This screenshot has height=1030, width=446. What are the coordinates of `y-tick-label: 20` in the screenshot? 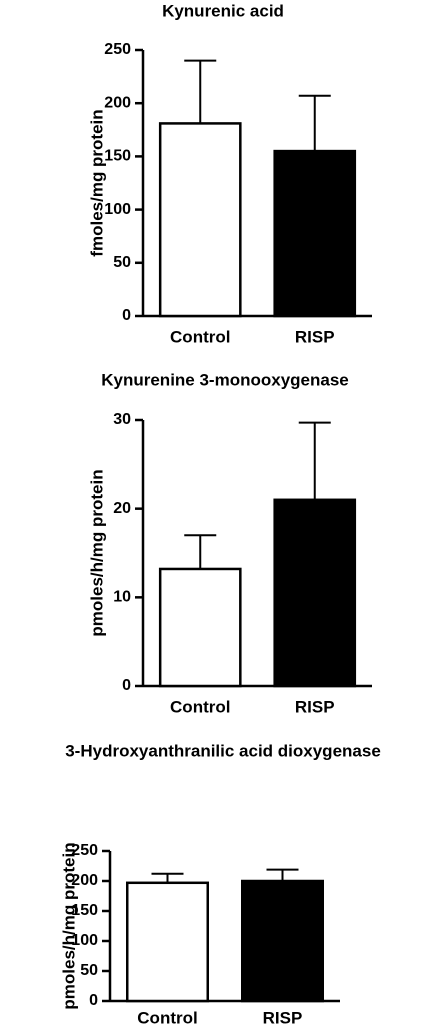 It's located at (122, 508).